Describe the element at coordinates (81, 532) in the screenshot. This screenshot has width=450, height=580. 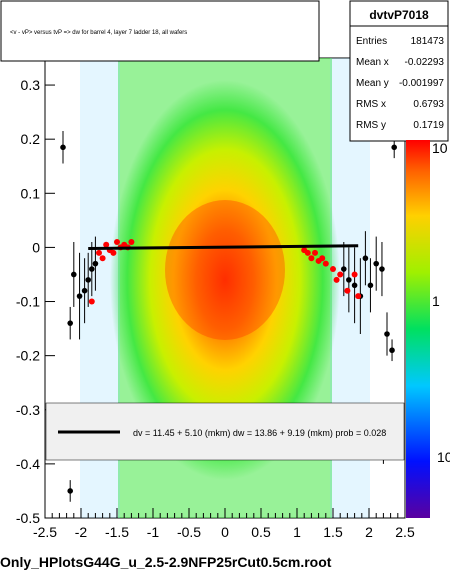
I see `x-tick-label: -2` at that location.